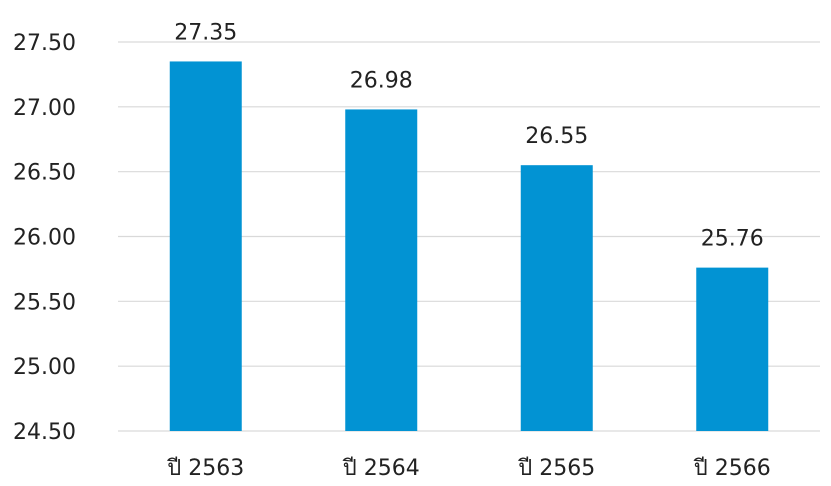 The width and height of the screenshot is (831, 486). What do you see at coordinates (44, 108) in the screenshot?
I see `y-tick-label: 27.00` at bounding box center [44, 108].